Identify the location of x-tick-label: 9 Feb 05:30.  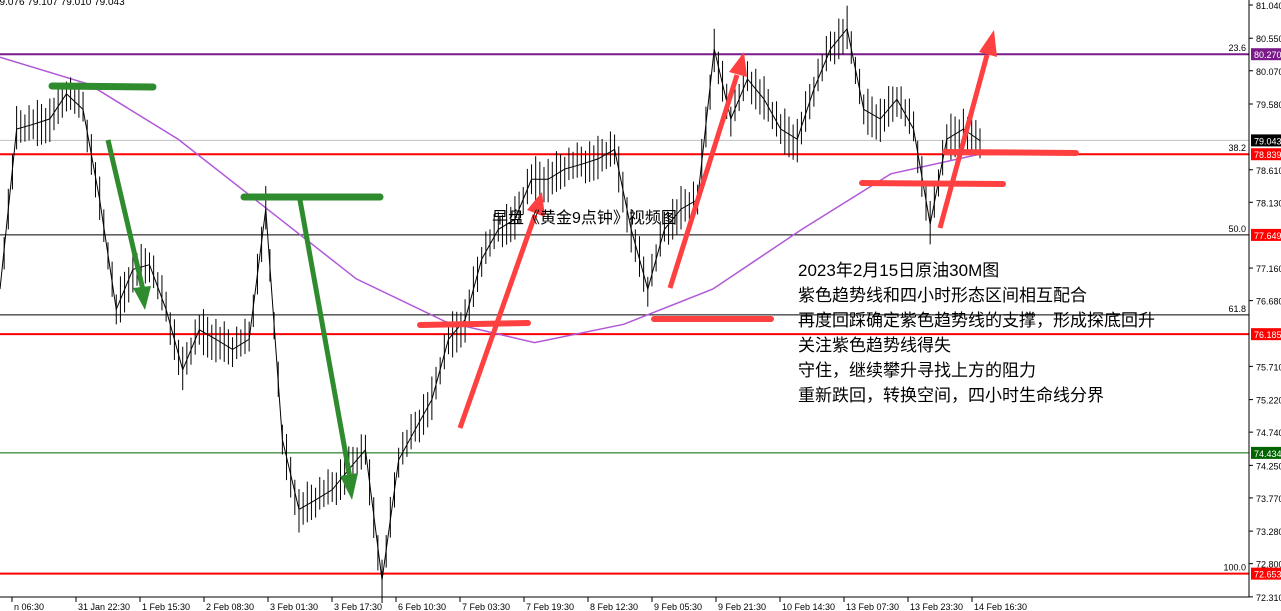
(678, 606).